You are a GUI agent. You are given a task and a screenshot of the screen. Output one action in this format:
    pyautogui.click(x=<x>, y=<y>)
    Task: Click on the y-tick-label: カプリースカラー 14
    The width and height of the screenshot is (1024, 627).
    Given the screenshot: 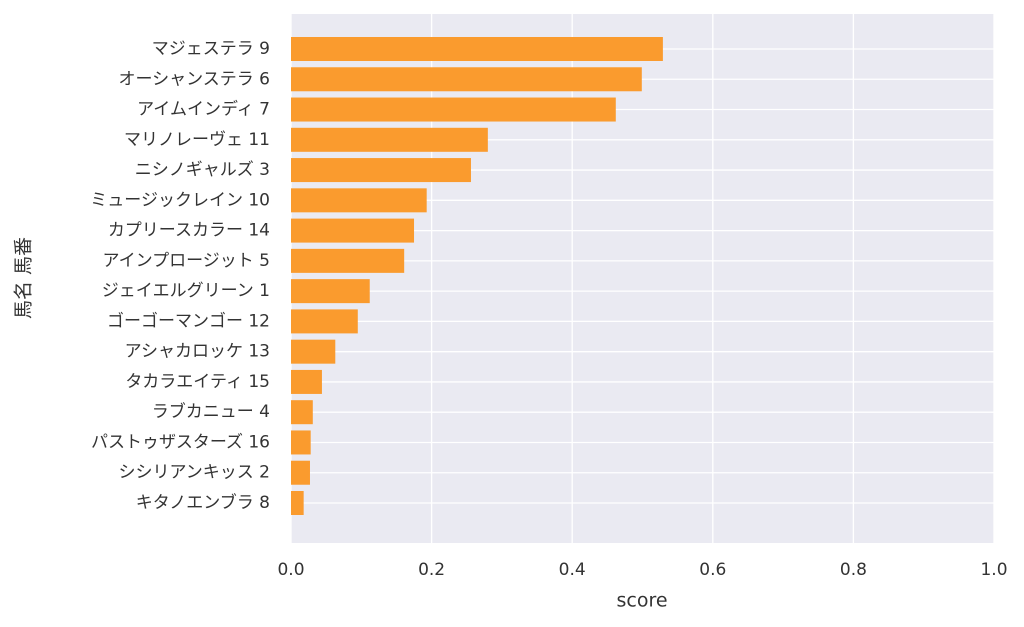 What is the action you would take?
    pyautogui.click(x=189, y=231)
    